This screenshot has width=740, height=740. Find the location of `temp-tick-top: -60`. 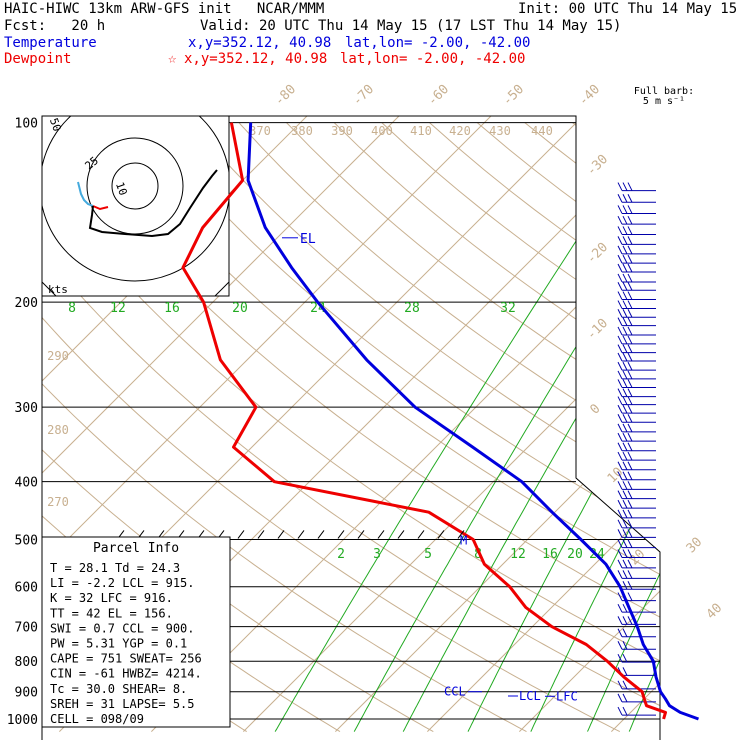

temp-tick-top: -60 is located at coordinates (438, 95).